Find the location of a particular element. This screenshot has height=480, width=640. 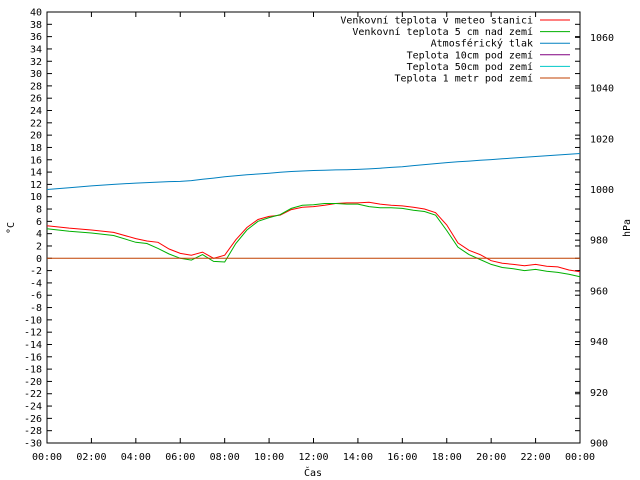

y-tick-label: -24 is located at coordinates (33, 407).